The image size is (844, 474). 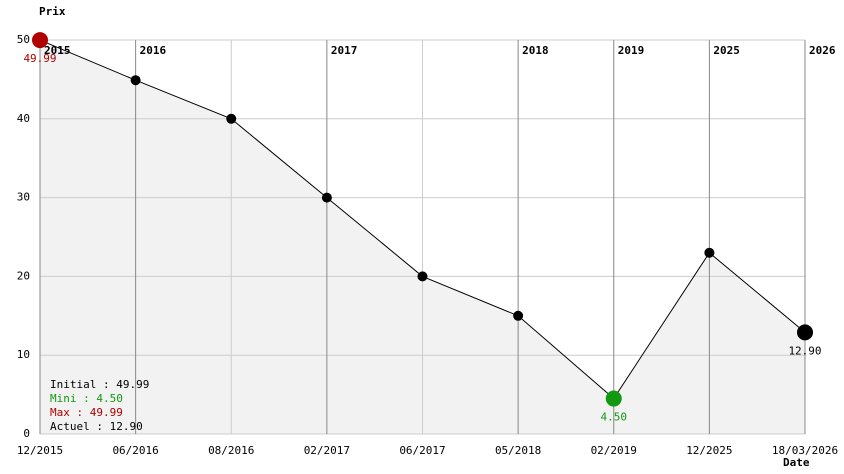 I want to click on y-tick-label: 40, so click(x=23, y=118).